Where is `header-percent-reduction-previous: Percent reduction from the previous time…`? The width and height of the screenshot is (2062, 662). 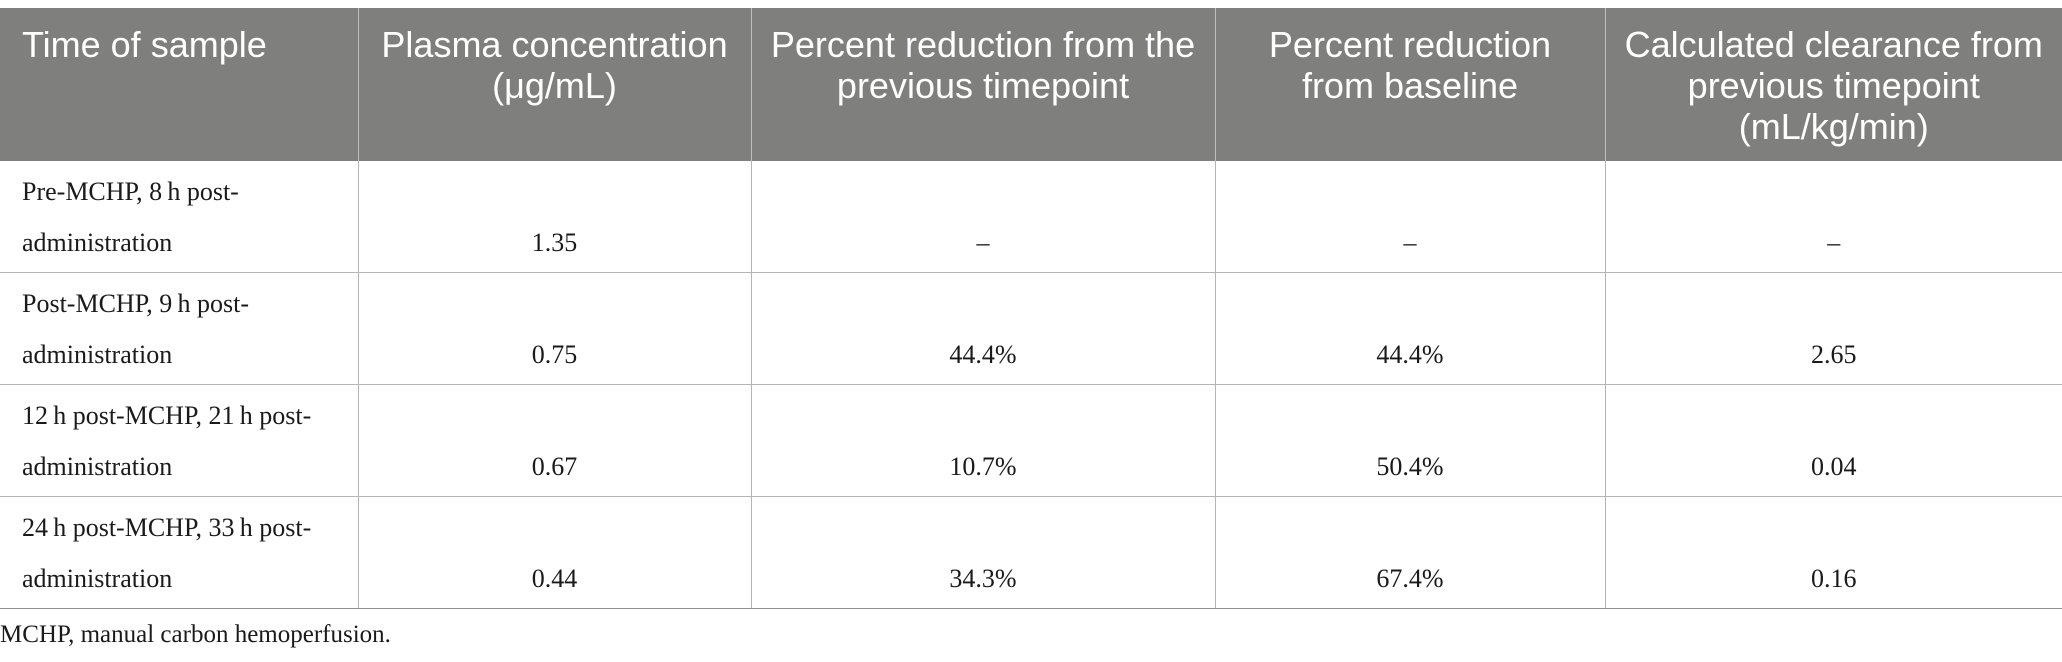 header-percent-reduction-previous: Percent reduction from the previous time… is located at coordinates (982, 84).